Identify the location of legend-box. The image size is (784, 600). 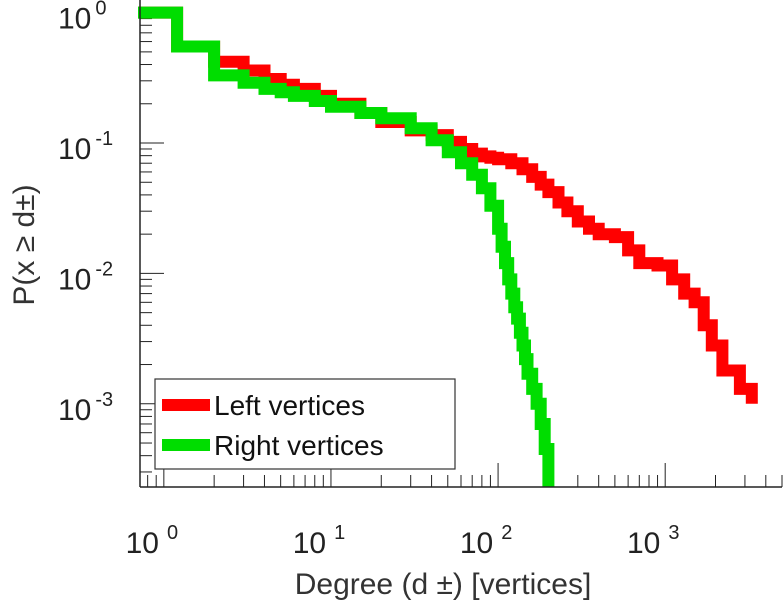
(305, 424).